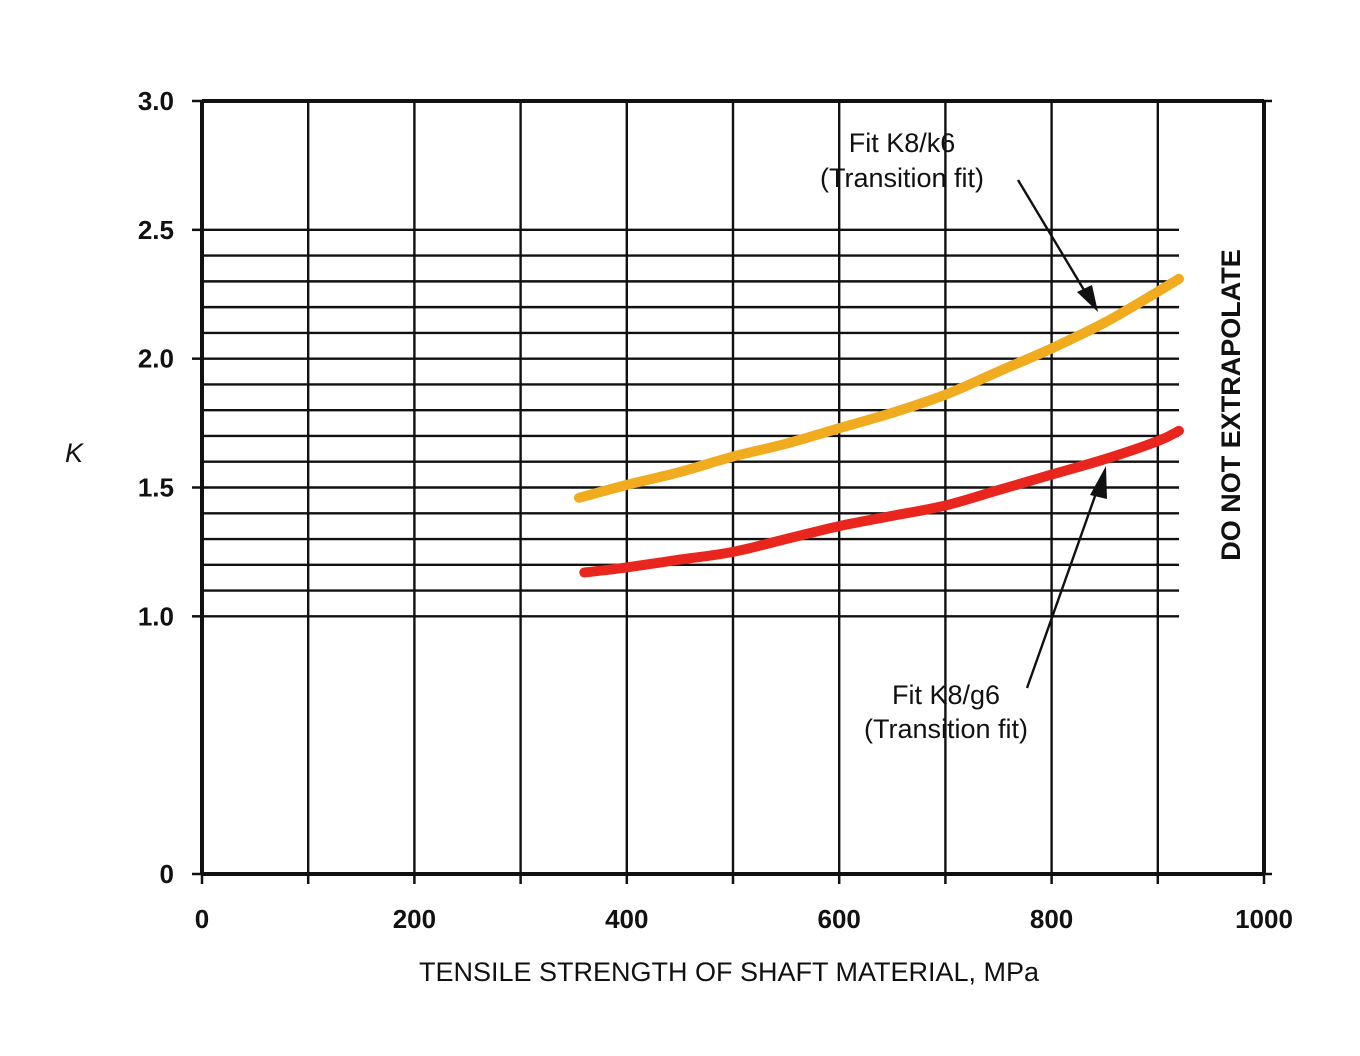 This screenshot has width=1360, height=1056. I want to click on y-tick-label: 2.0, so click(156, 359).